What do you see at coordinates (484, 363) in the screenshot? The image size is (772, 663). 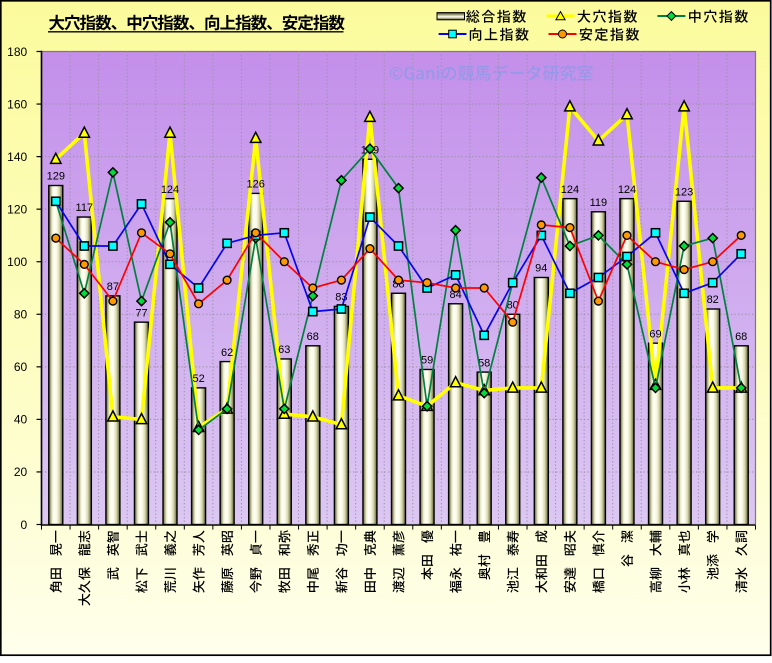 I see `svg-text: 58` at bounding box center [484, 363].